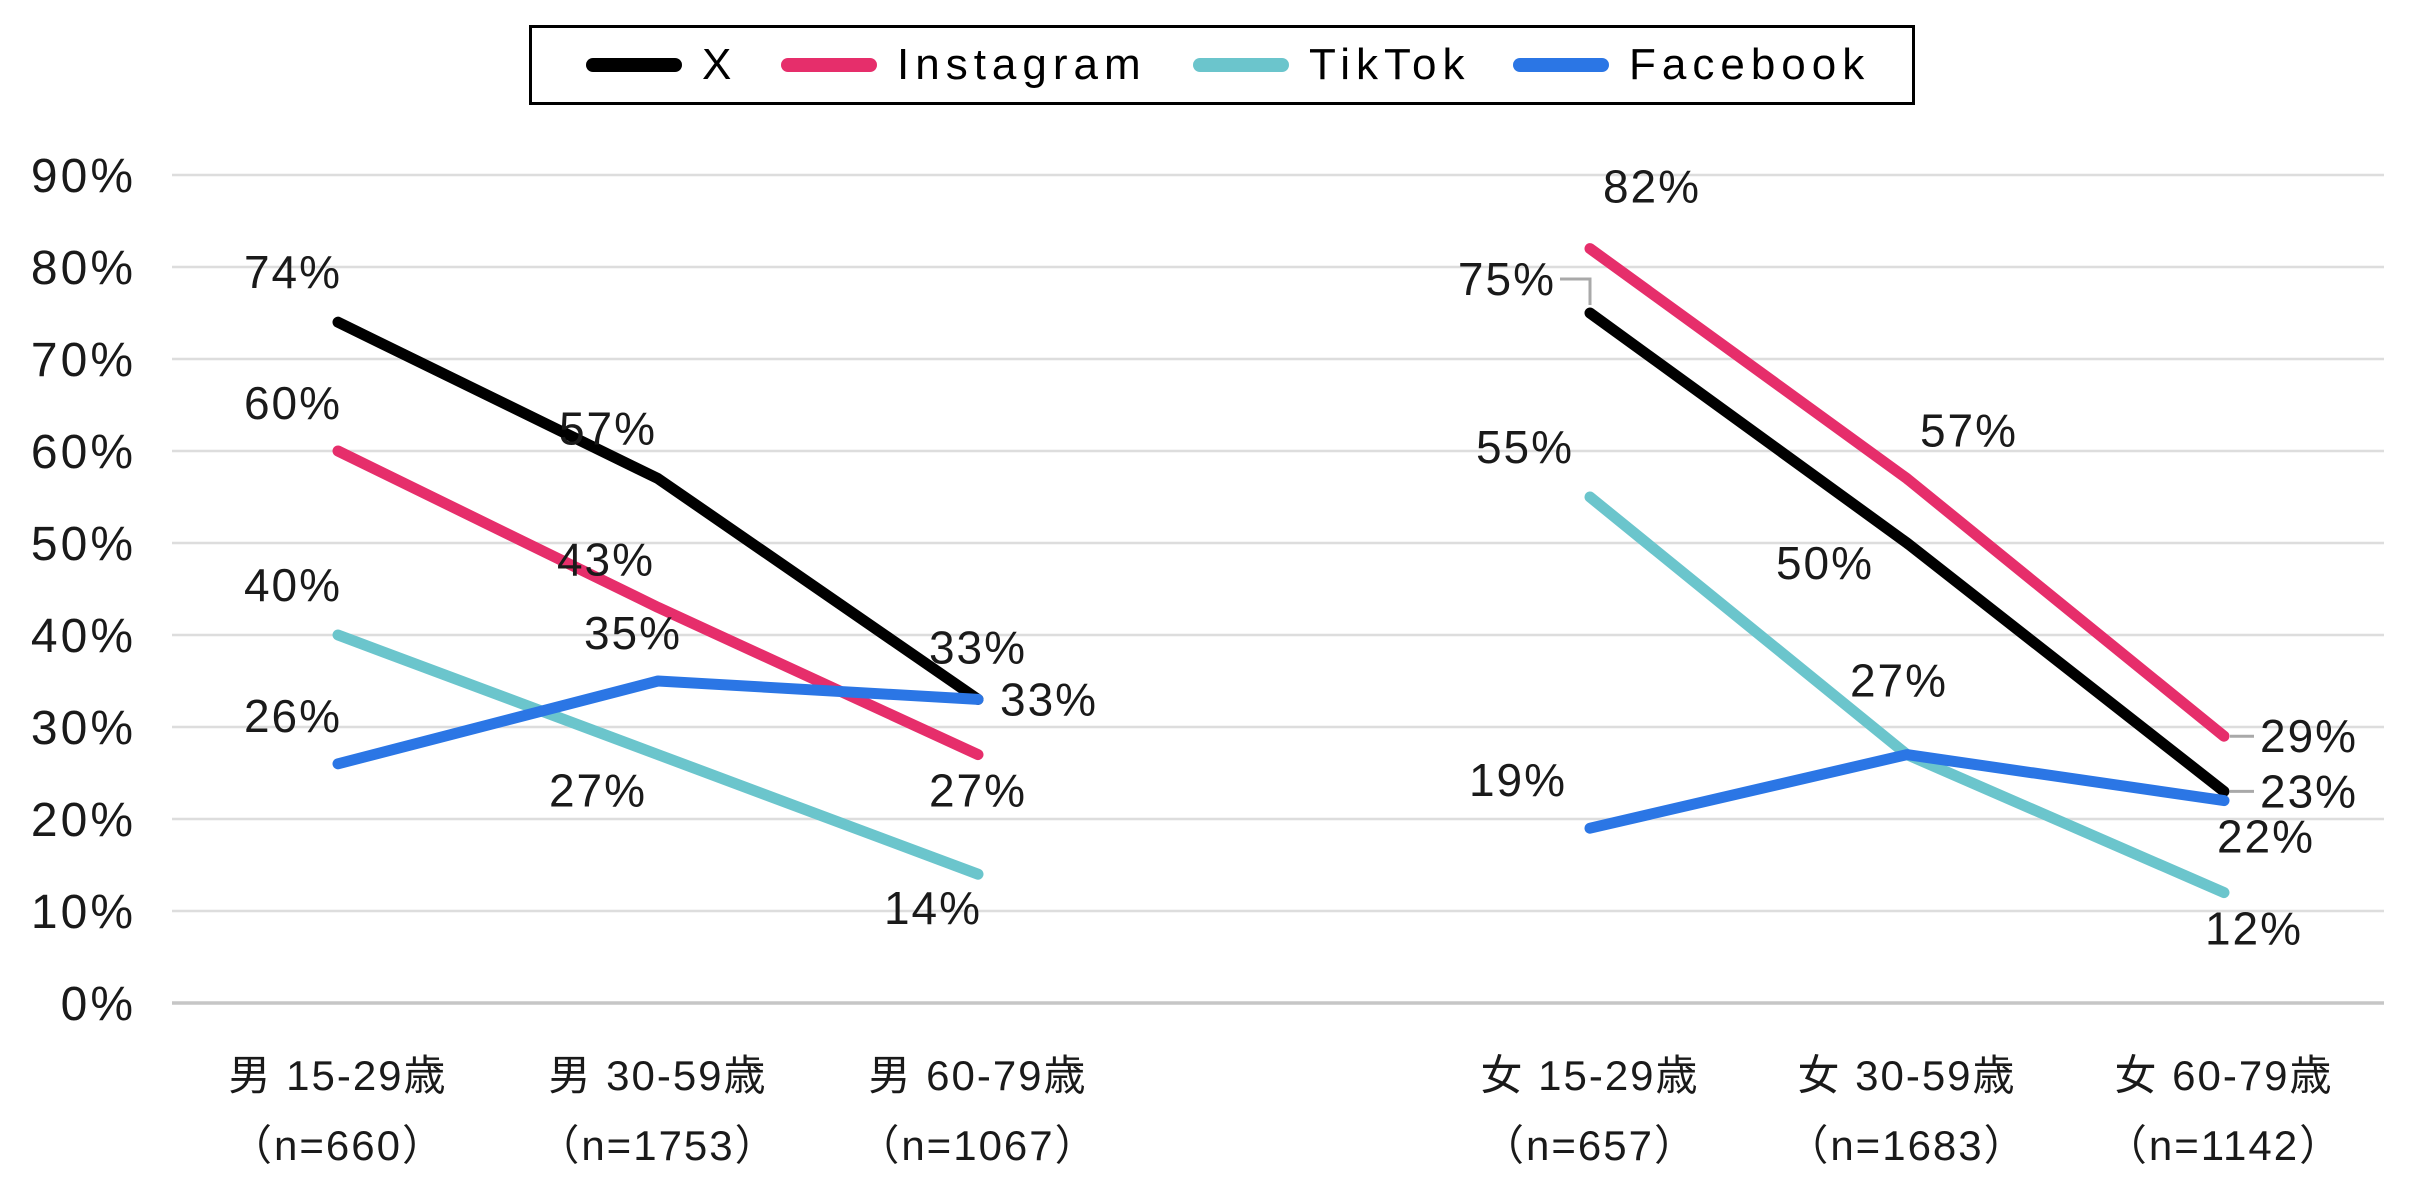 This screenshot has width=2426, height=1180. What do you see at coordinates (598, 791) in the screenshot?
I see `data-label-male-TikTok-1: 27%` at bounding box center [598, 791].